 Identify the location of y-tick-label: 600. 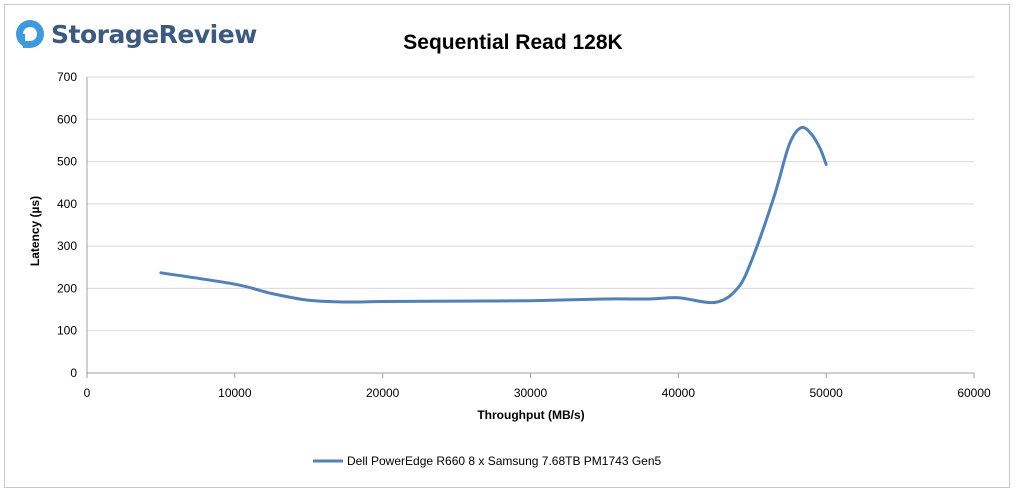
(67, 119).